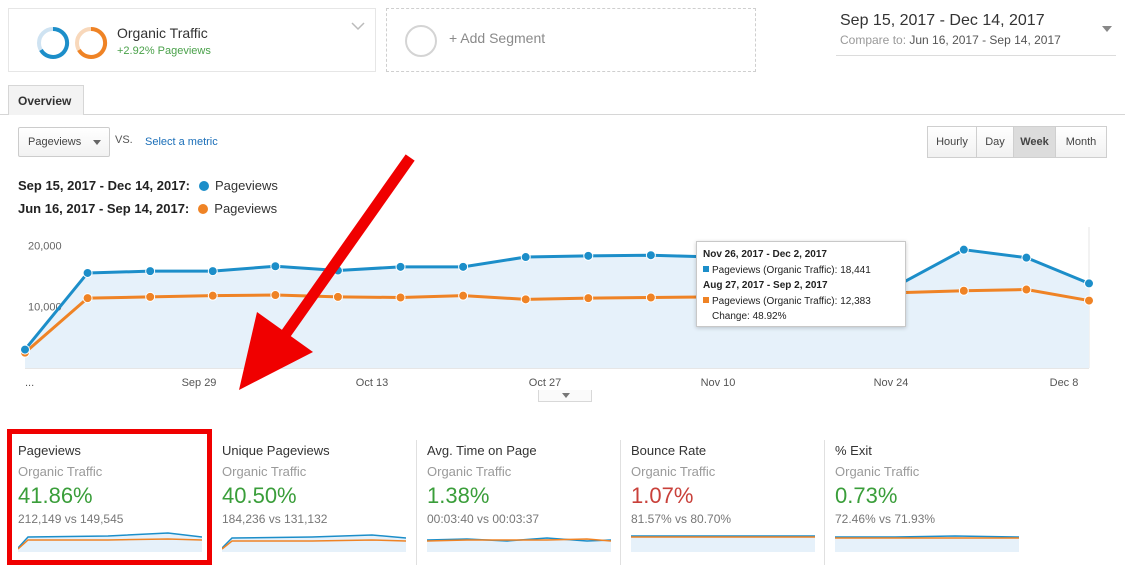  Describe the element at coordinates (55, 495) in the screenshot. I see `metric-change: 41.86%` at that location.